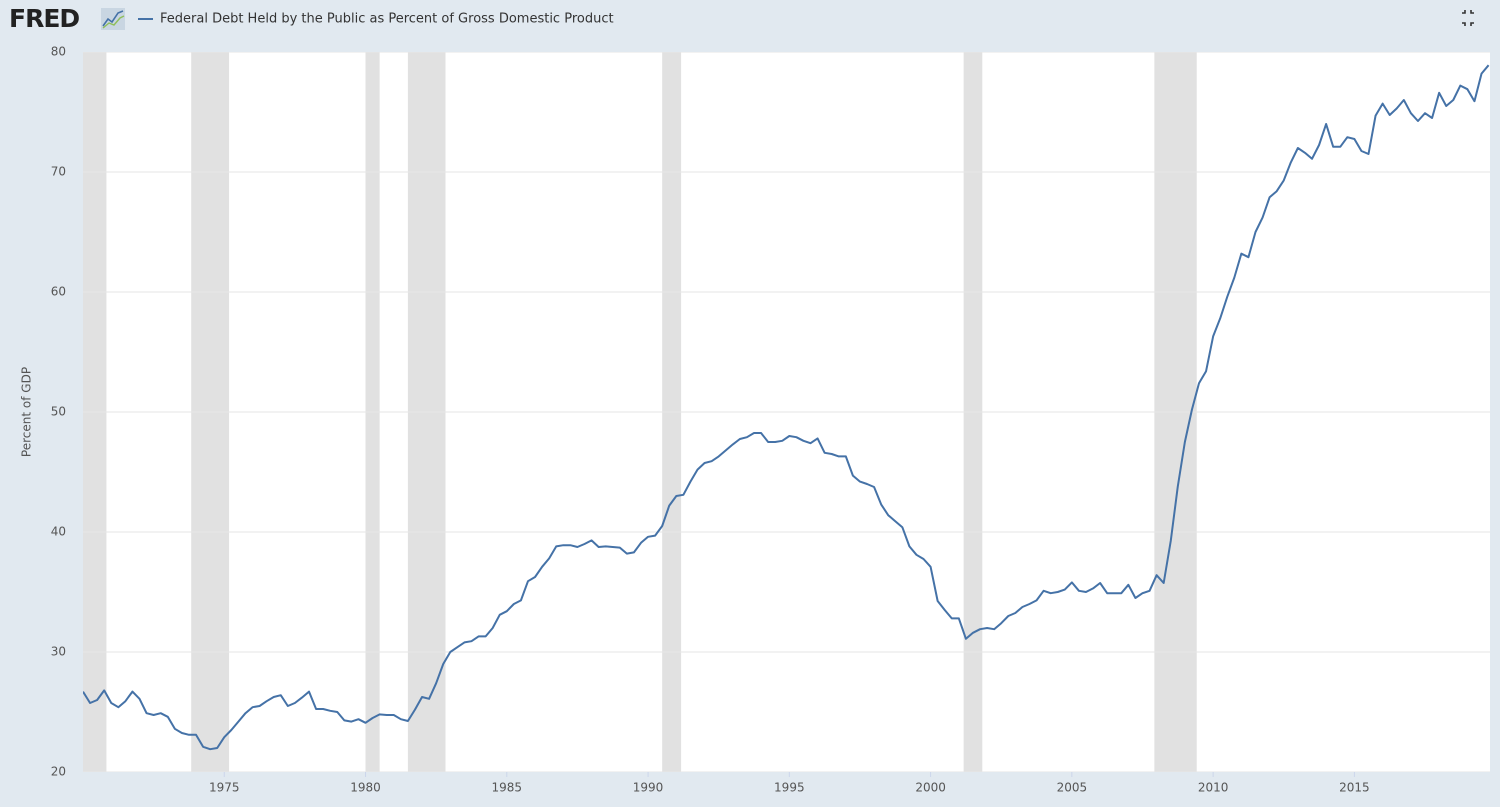 This screenshot has height=807, width=1500. What do you see at coordinates (789, 788) in the screenshot?
I see `x-tick-label: 1995` at bounding box center [789, 788].